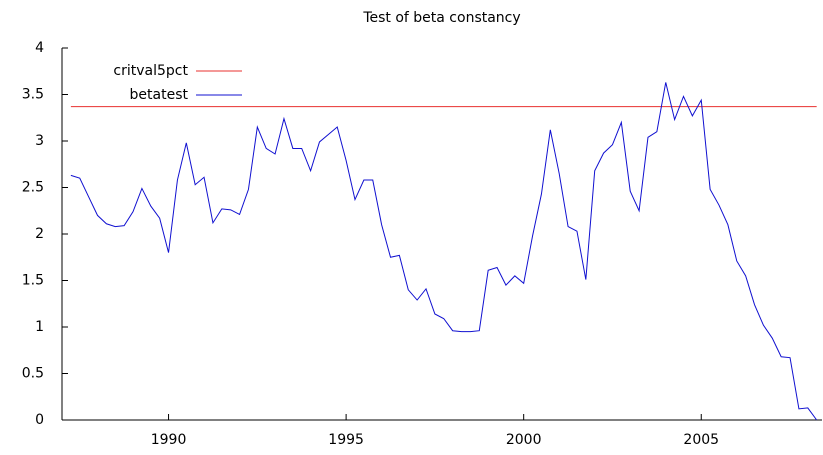 The image size is (823, 455). Describe the element at coordinates (33, 95) in the screenshot. I see `y-tick-label: 3.5` at that location.